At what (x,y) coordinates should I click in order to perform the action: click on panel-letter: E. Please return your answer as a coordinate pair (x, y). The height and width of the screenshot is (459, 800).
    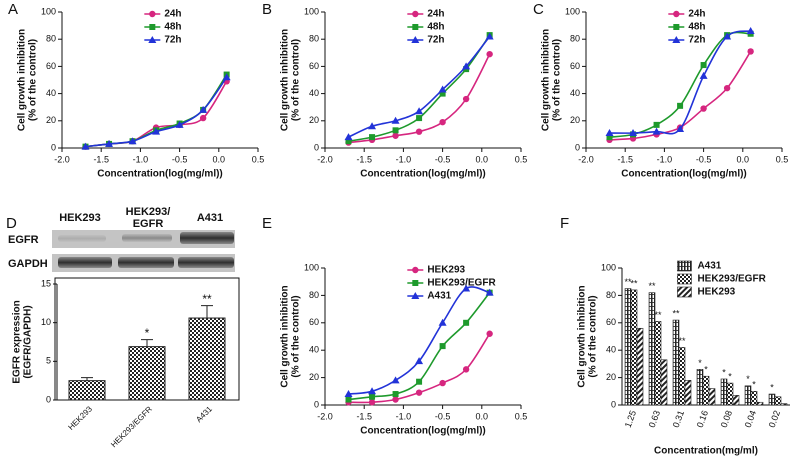
    Looking at the image, I should click on (267, 223).